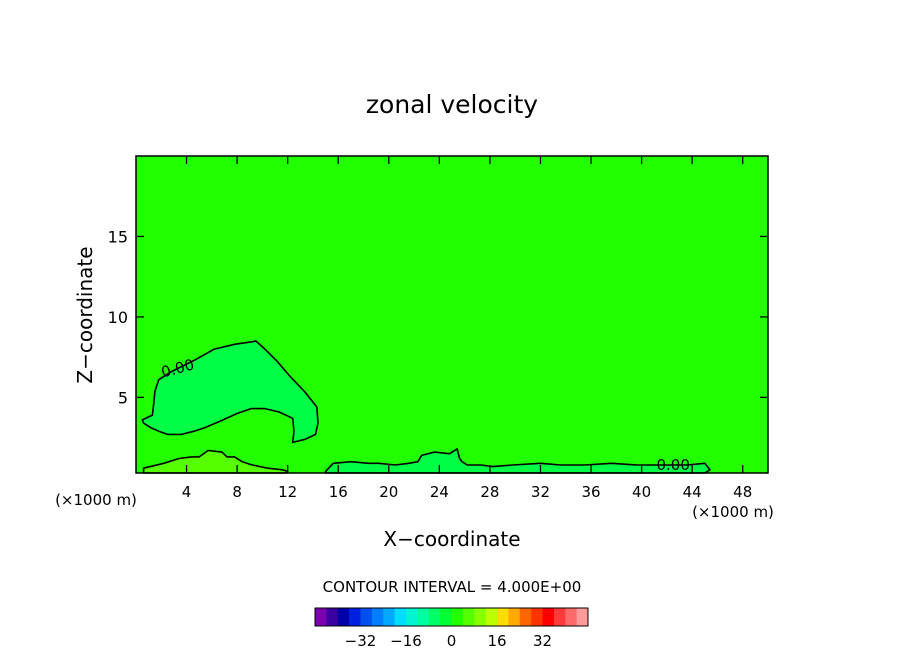 This screenshot has width=904, height=654. I want to click on x-tick-label: 28, so click(489, 492).